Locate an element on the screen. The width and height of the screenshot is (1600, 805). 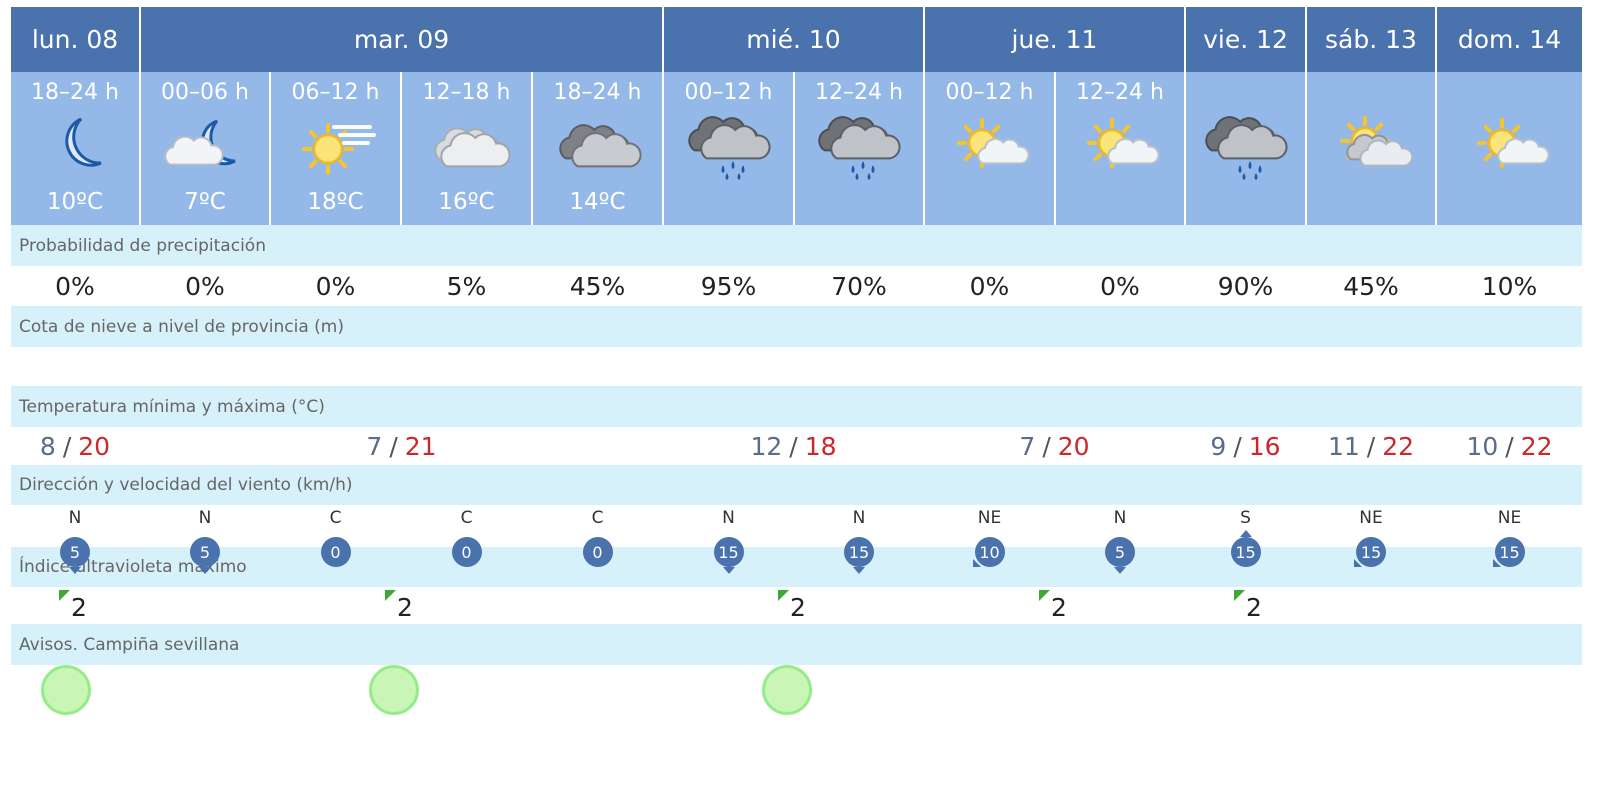
temp-minmax: 12/18 is located at coordinates (793, 446).